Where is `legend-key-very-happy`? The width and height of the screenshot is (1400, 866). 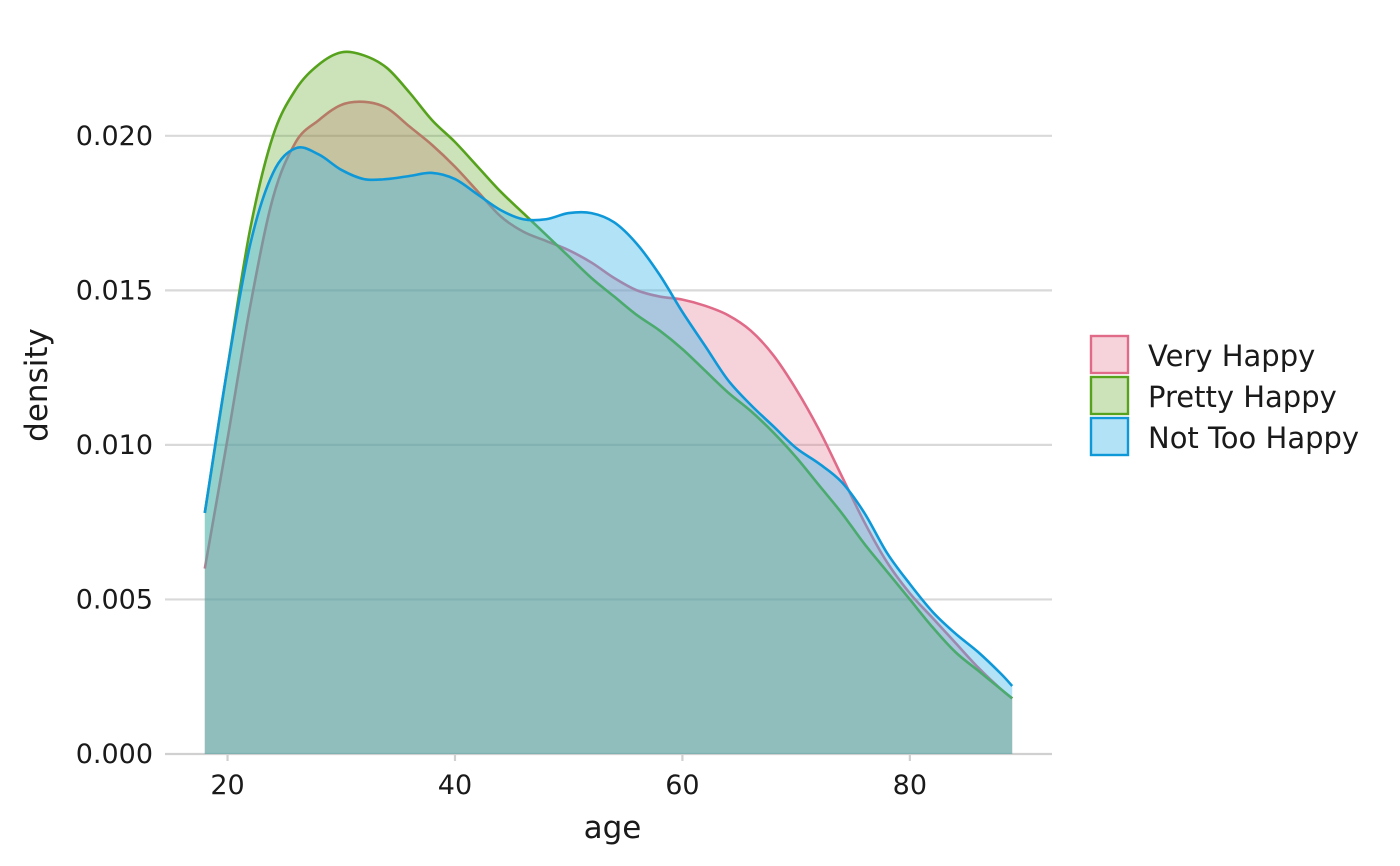 legend-key-very-happy is located at coordinates (1109, 354).